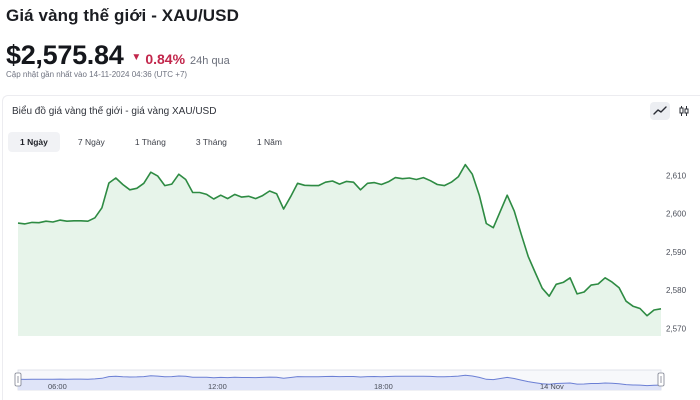 The width and height of the screenshot is (700, 400). I want to click on candlestick-chart-button, so click(684, 111).